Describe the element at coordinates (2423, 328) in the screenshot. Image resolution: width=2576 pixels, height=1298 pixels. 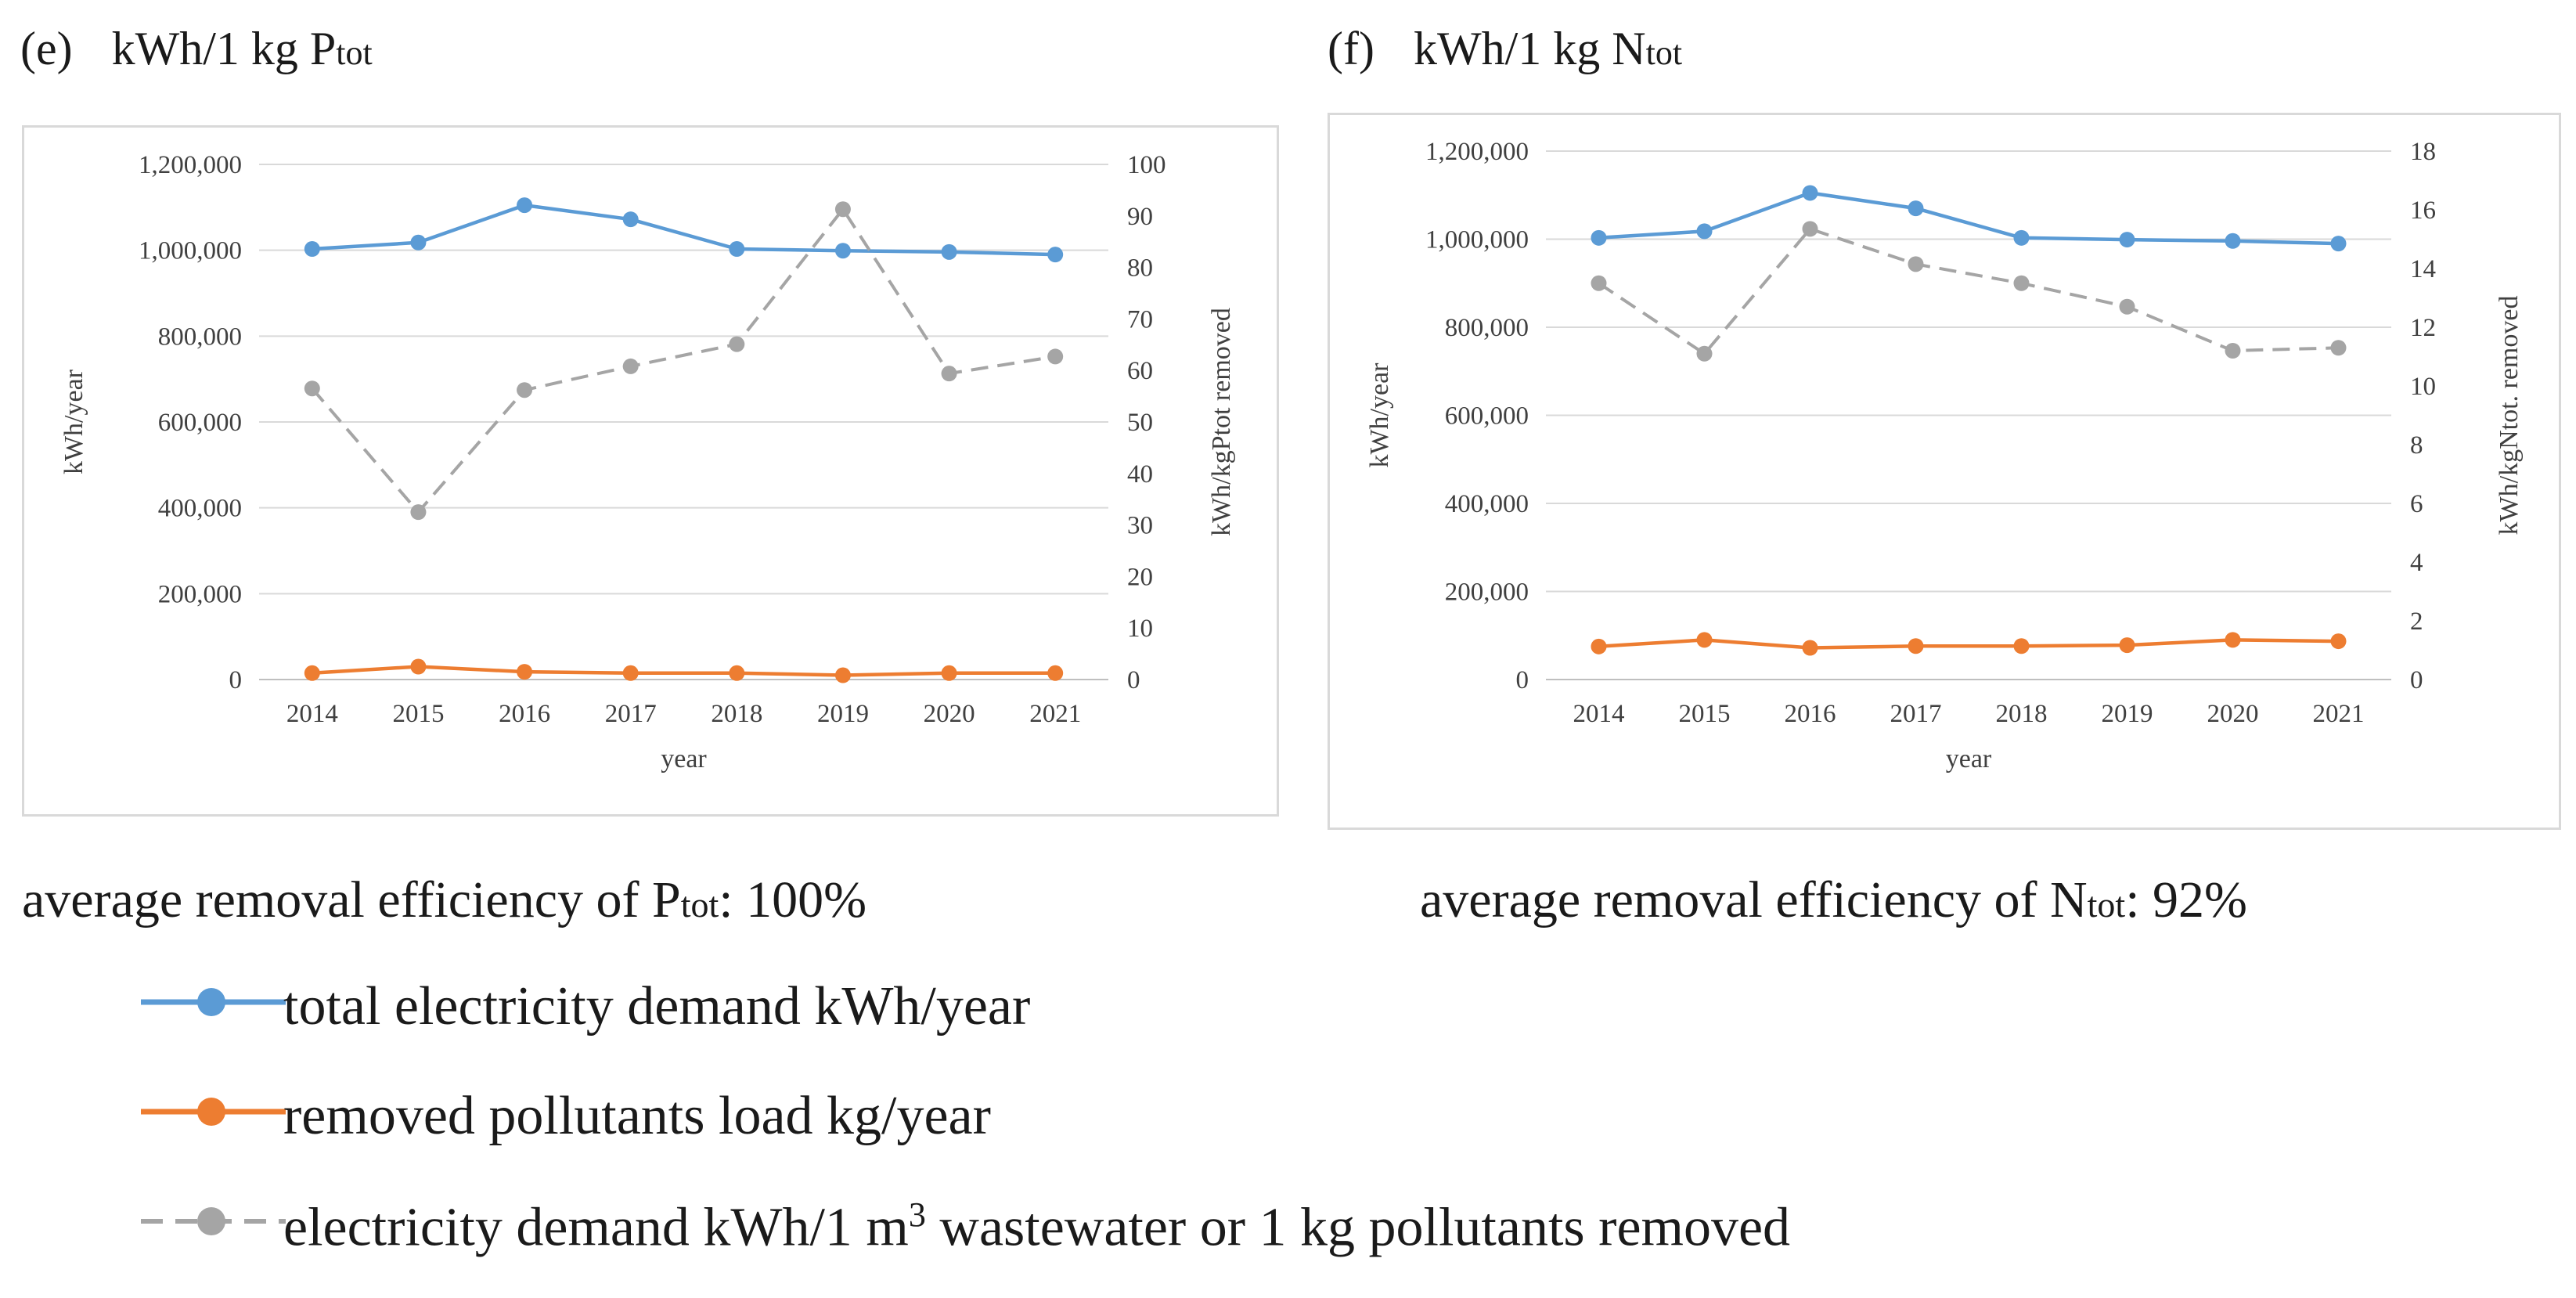
I see `chart-f-y2tick-label: 12` at that location.